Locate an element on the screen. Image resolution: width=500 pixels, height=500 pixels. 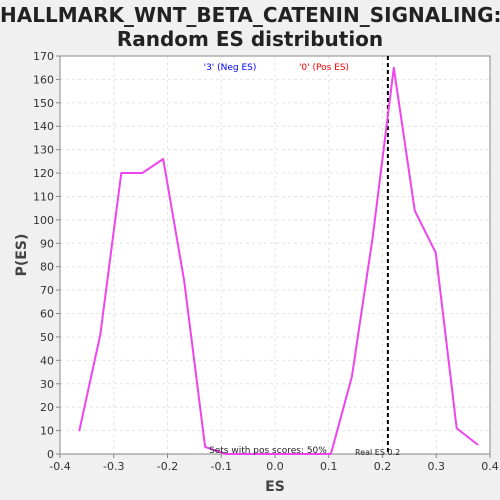
y-axis-label: P(ES) is located at coordinates (22, 255).